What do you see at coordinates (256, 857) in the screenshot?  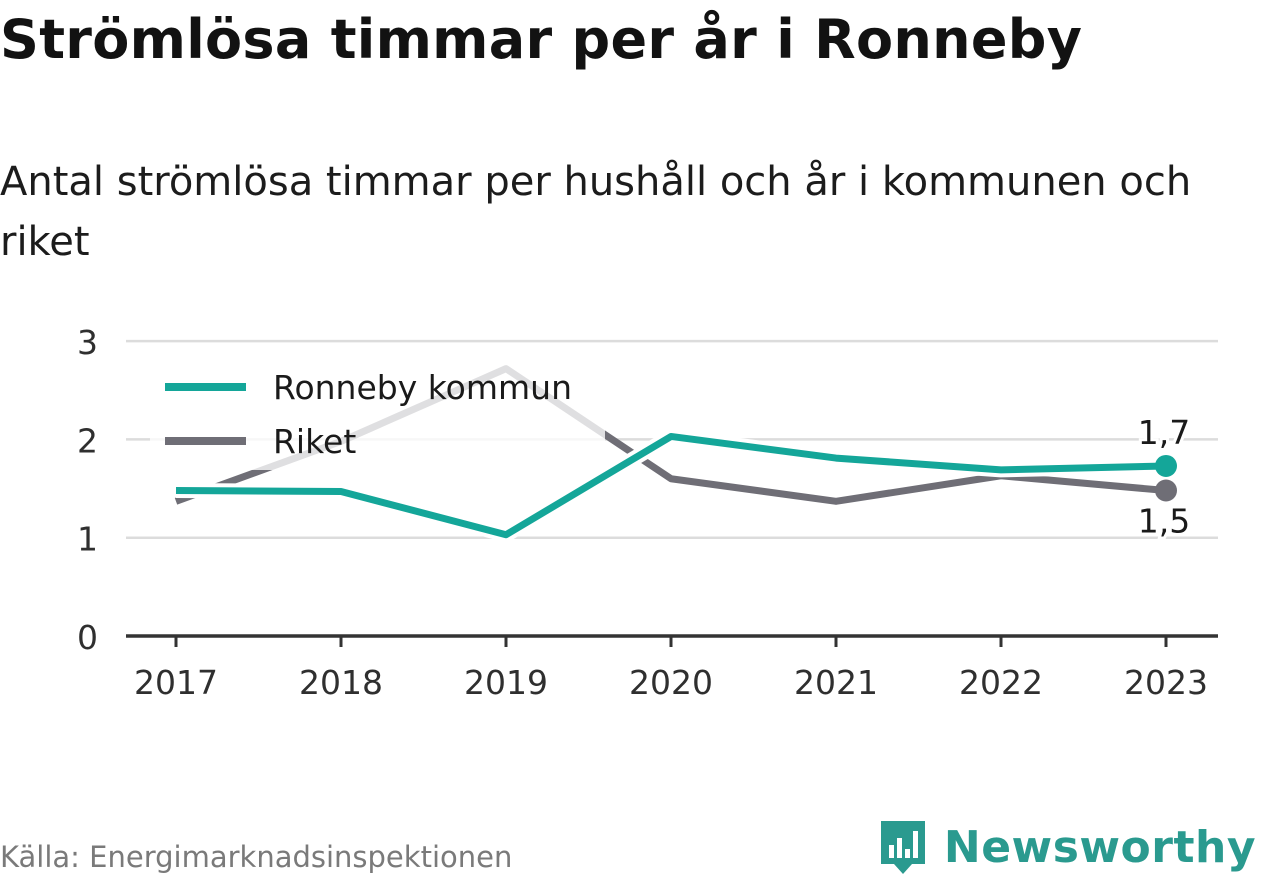 I see `source-note: Källa: Energimarknadsinspektionen` at bounding box center [256, 857].